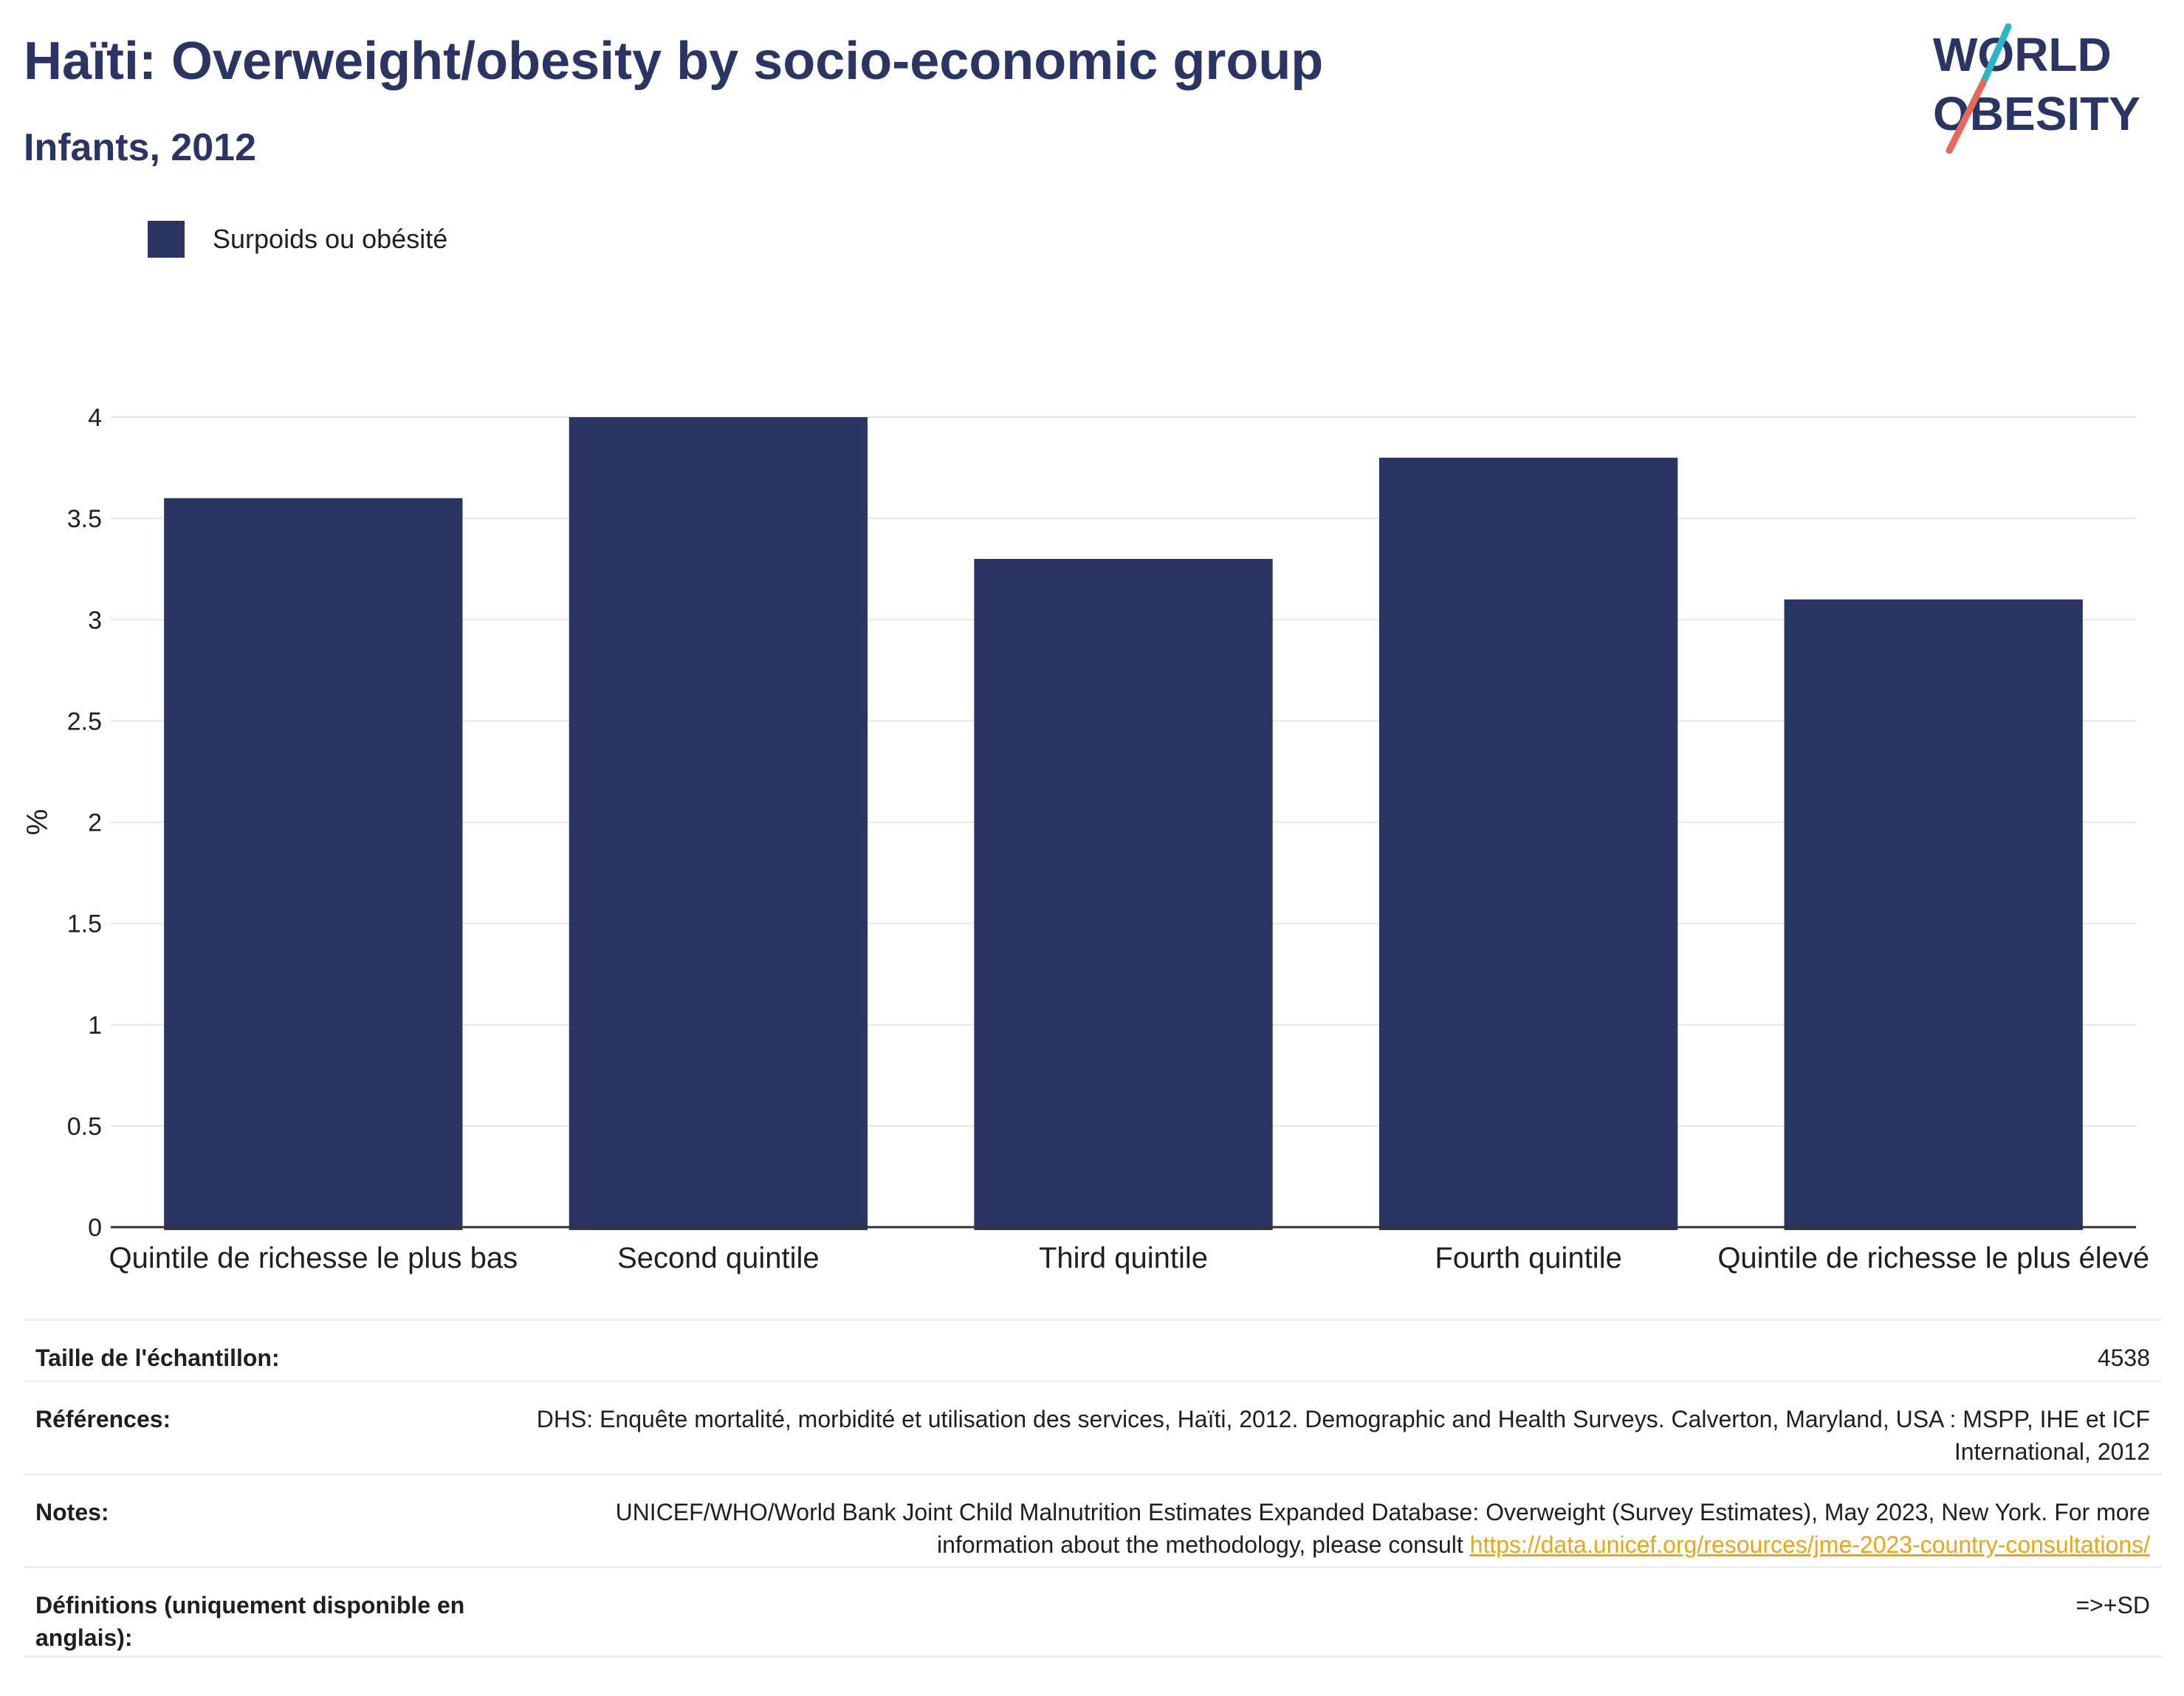  Describe the element at coordinates (95, 823) in the screenshot. I see `y-tick-label: 2` at that location.